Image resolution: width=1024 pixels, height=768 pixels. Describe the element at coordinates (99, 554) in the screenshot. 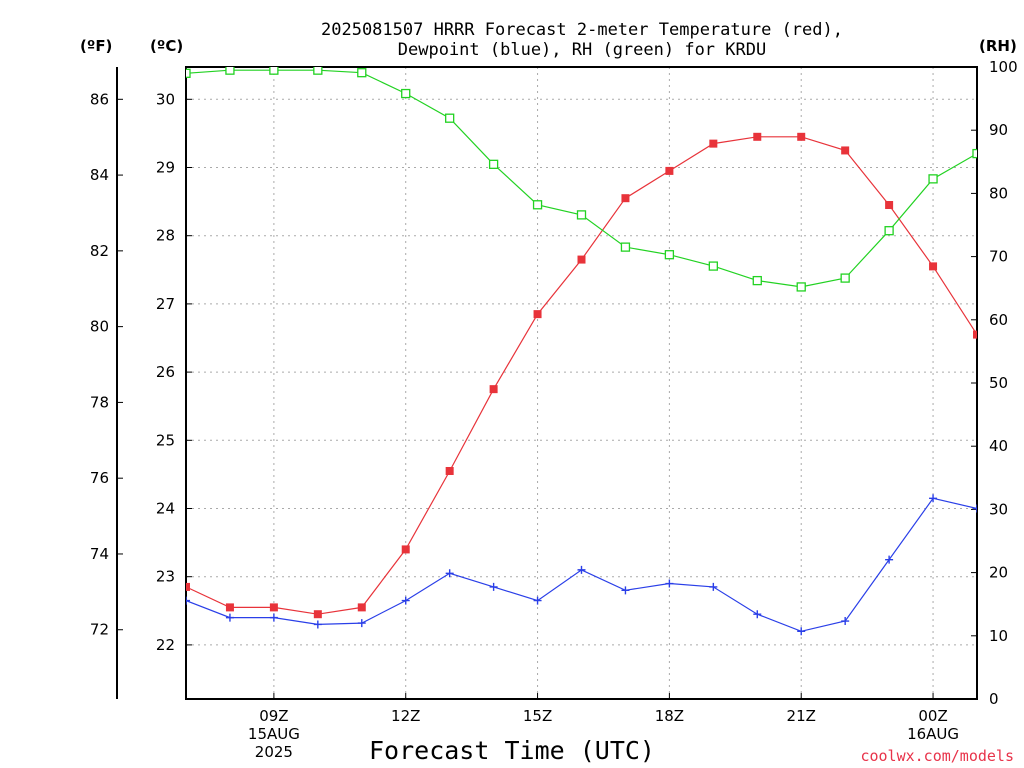

I see `fahrenheit-tick-label-74: 74` at that location.